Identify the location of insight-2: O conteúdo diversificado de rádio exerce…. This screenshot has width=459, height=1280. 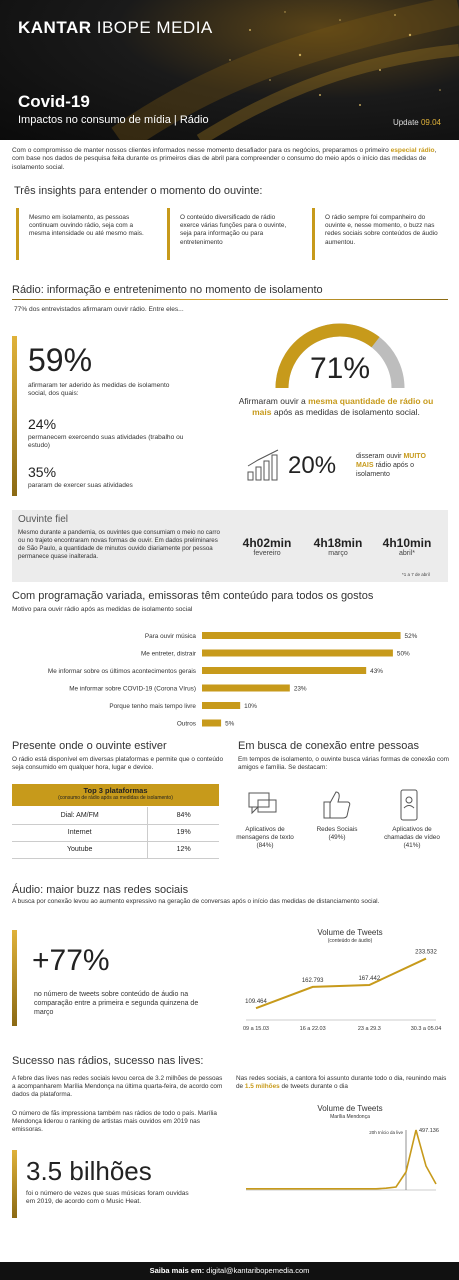
(234, 234).